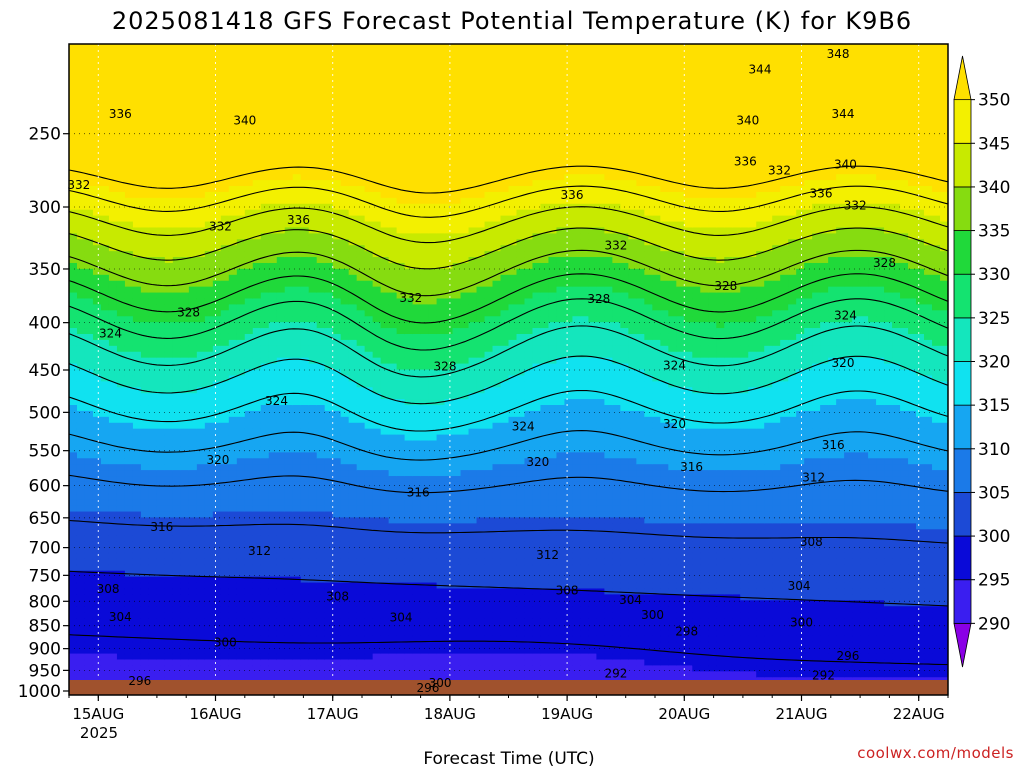 This screenshot has width=1024, height=768. Describe the element at coordinates (45, 519) in the screenshot. I see `y-tick-label: 650` at that location.